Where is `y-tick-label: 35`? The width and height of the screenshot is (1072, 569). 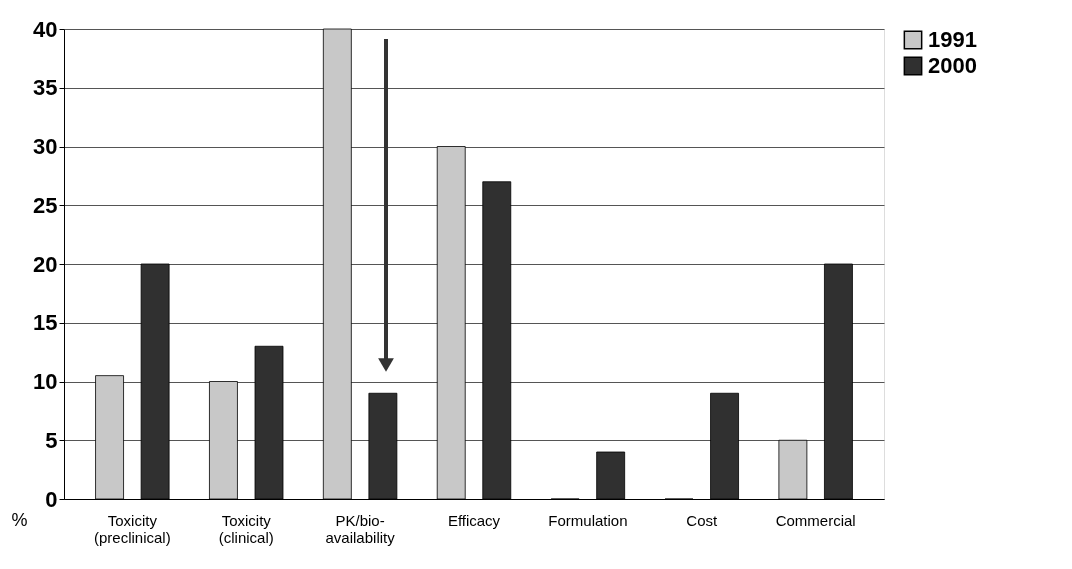
y-tick-label: 35 is located at coordinates (45, 88).